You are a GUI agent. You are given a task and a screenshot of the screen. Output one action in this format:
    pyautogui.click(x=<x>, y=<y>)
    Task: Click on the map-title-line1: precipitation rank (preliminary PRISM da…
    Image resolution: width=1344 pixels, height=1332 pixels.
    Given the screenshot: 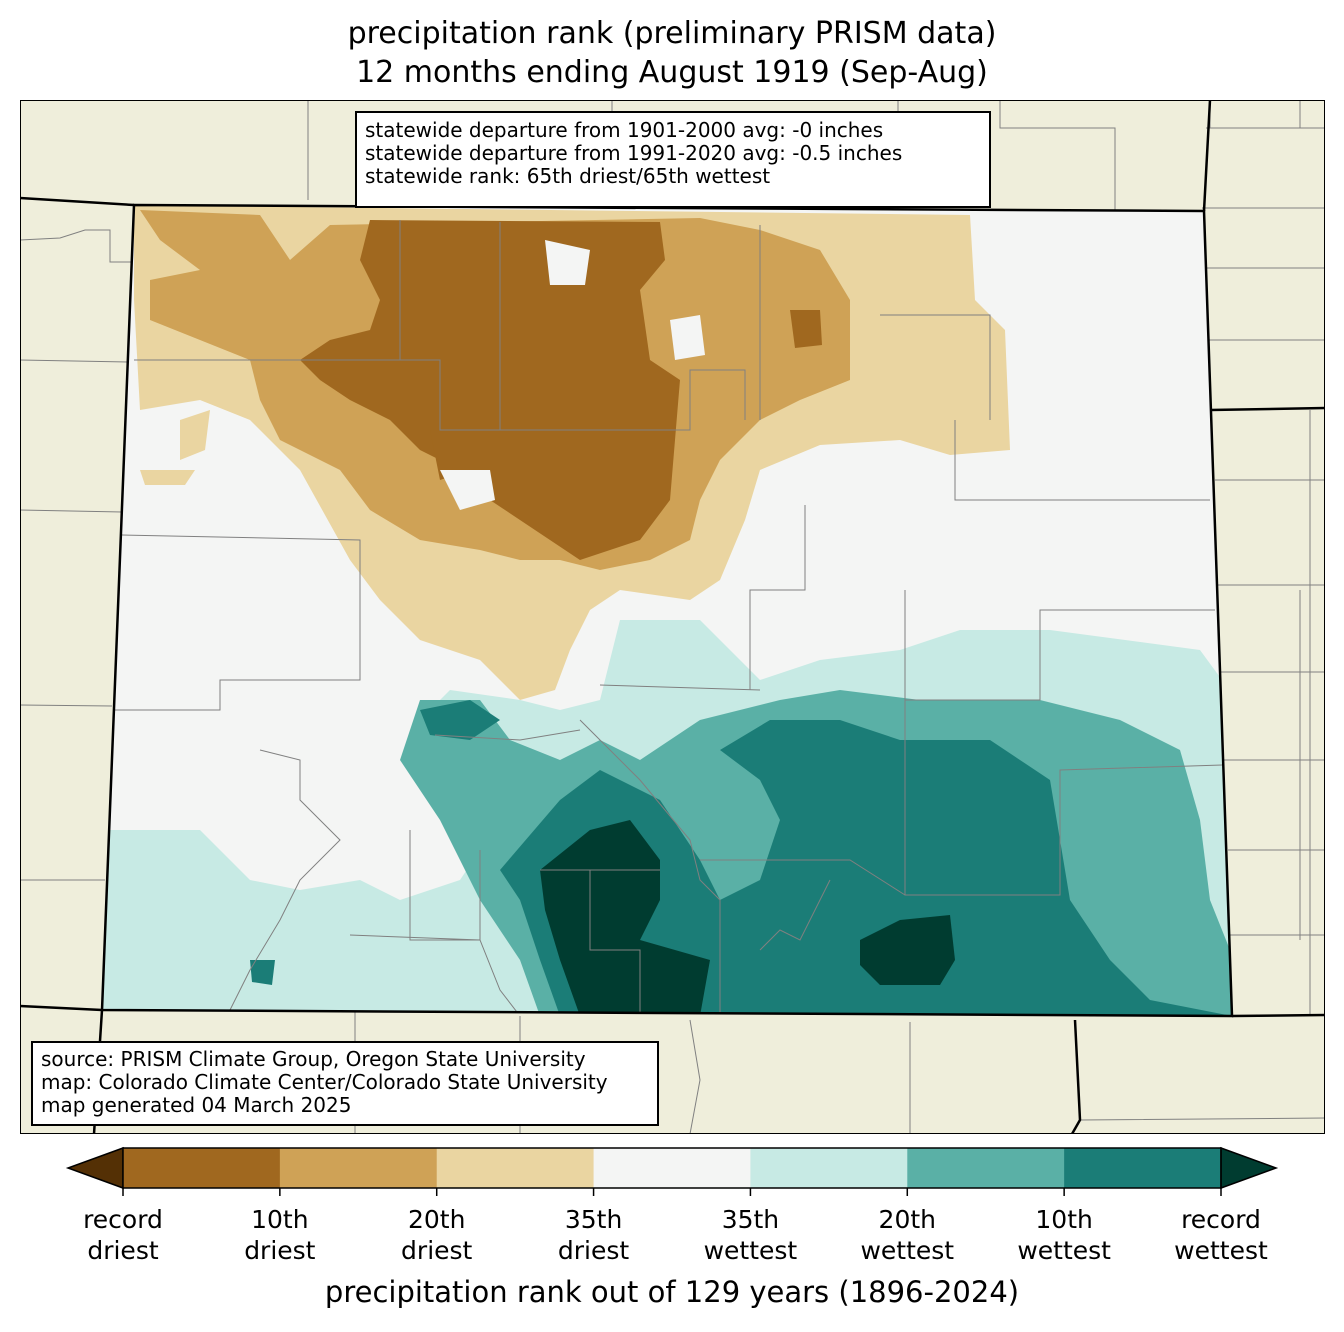 What is the action you would take?
    pyautogui.click(x=672, y=33)
    